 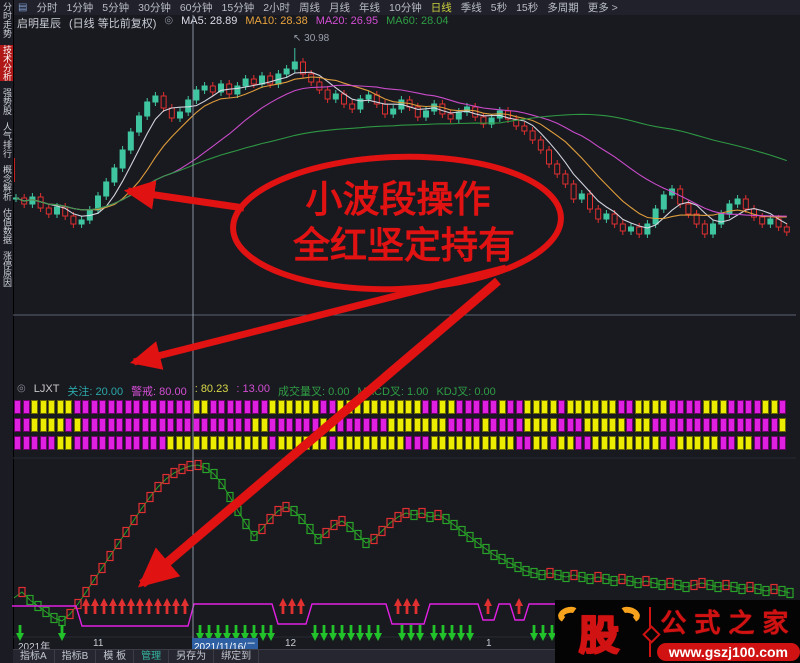 What do you see at coordinates (80, 8) in the screenshot?
I see `toolbar-period-1分钟: 1分钟` at bounding box center [80, 8].